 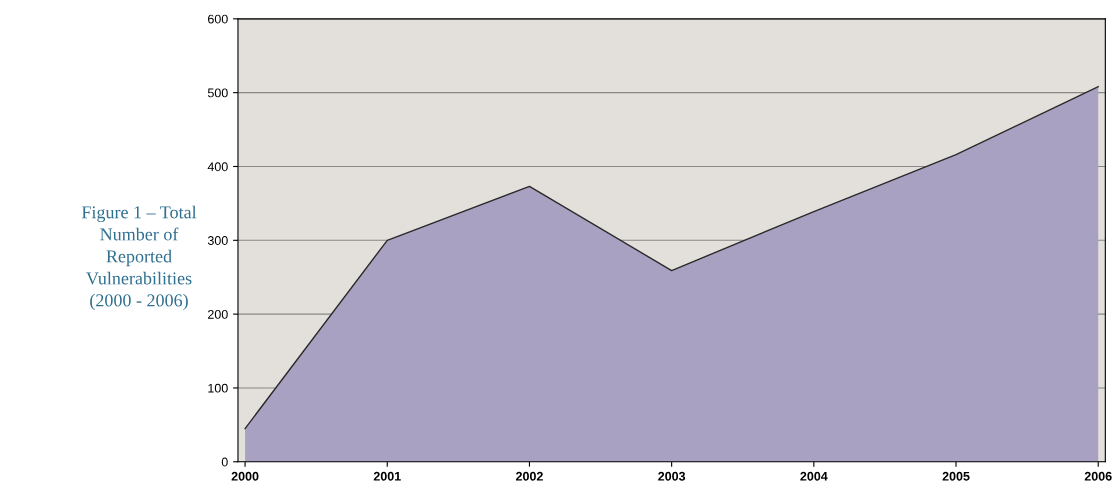 I want to click on y-tick-label: 0, so click(x=224, y=462).